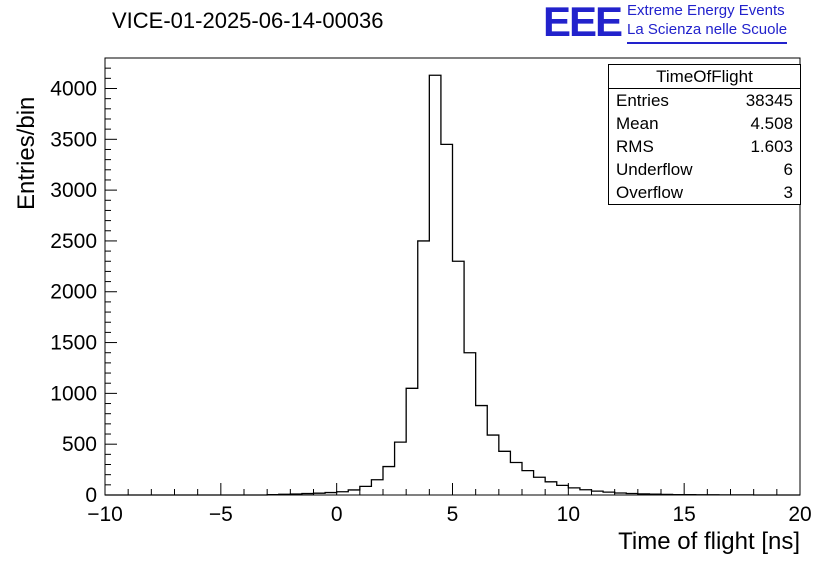 The image size is (836, 572). I want to click on y-tick-label: 0, so click(91, 495).